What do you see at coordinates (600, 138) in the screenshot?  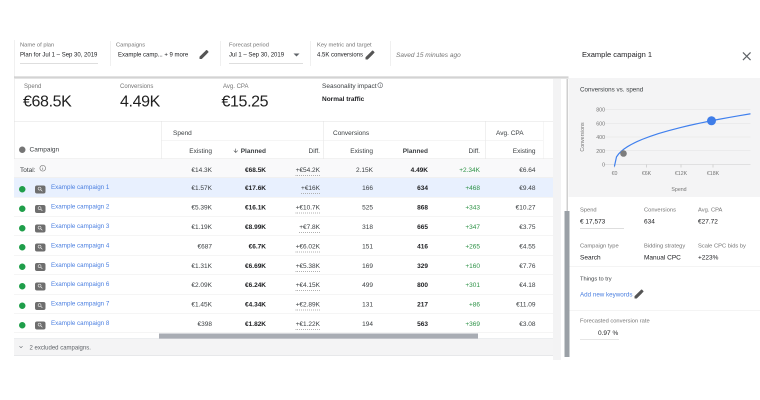 I see `svg-text: 400` at bounding box center [600, 138].